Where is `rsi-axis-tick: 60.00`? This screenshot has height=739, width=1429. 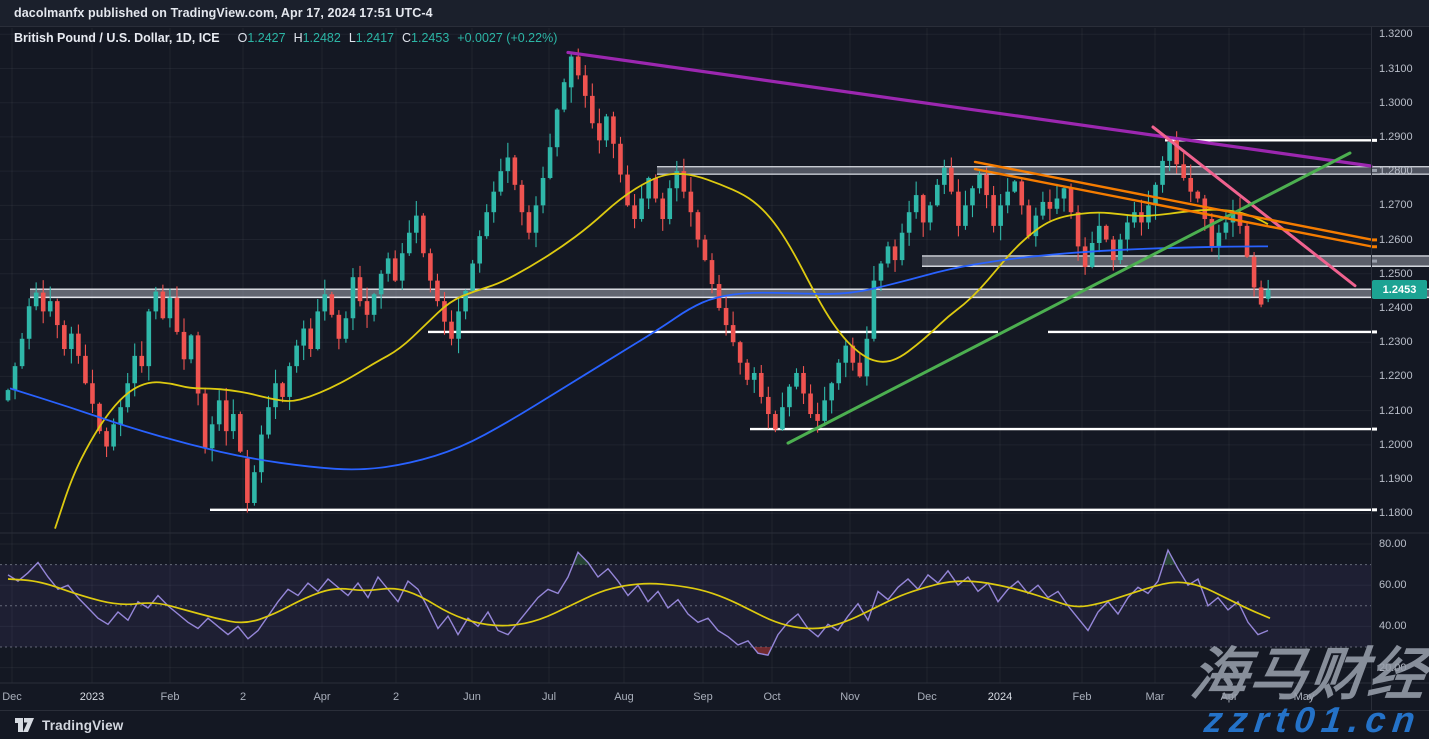 rsi-axis-tick: 60.00 is located at coordinates (1393, 585).